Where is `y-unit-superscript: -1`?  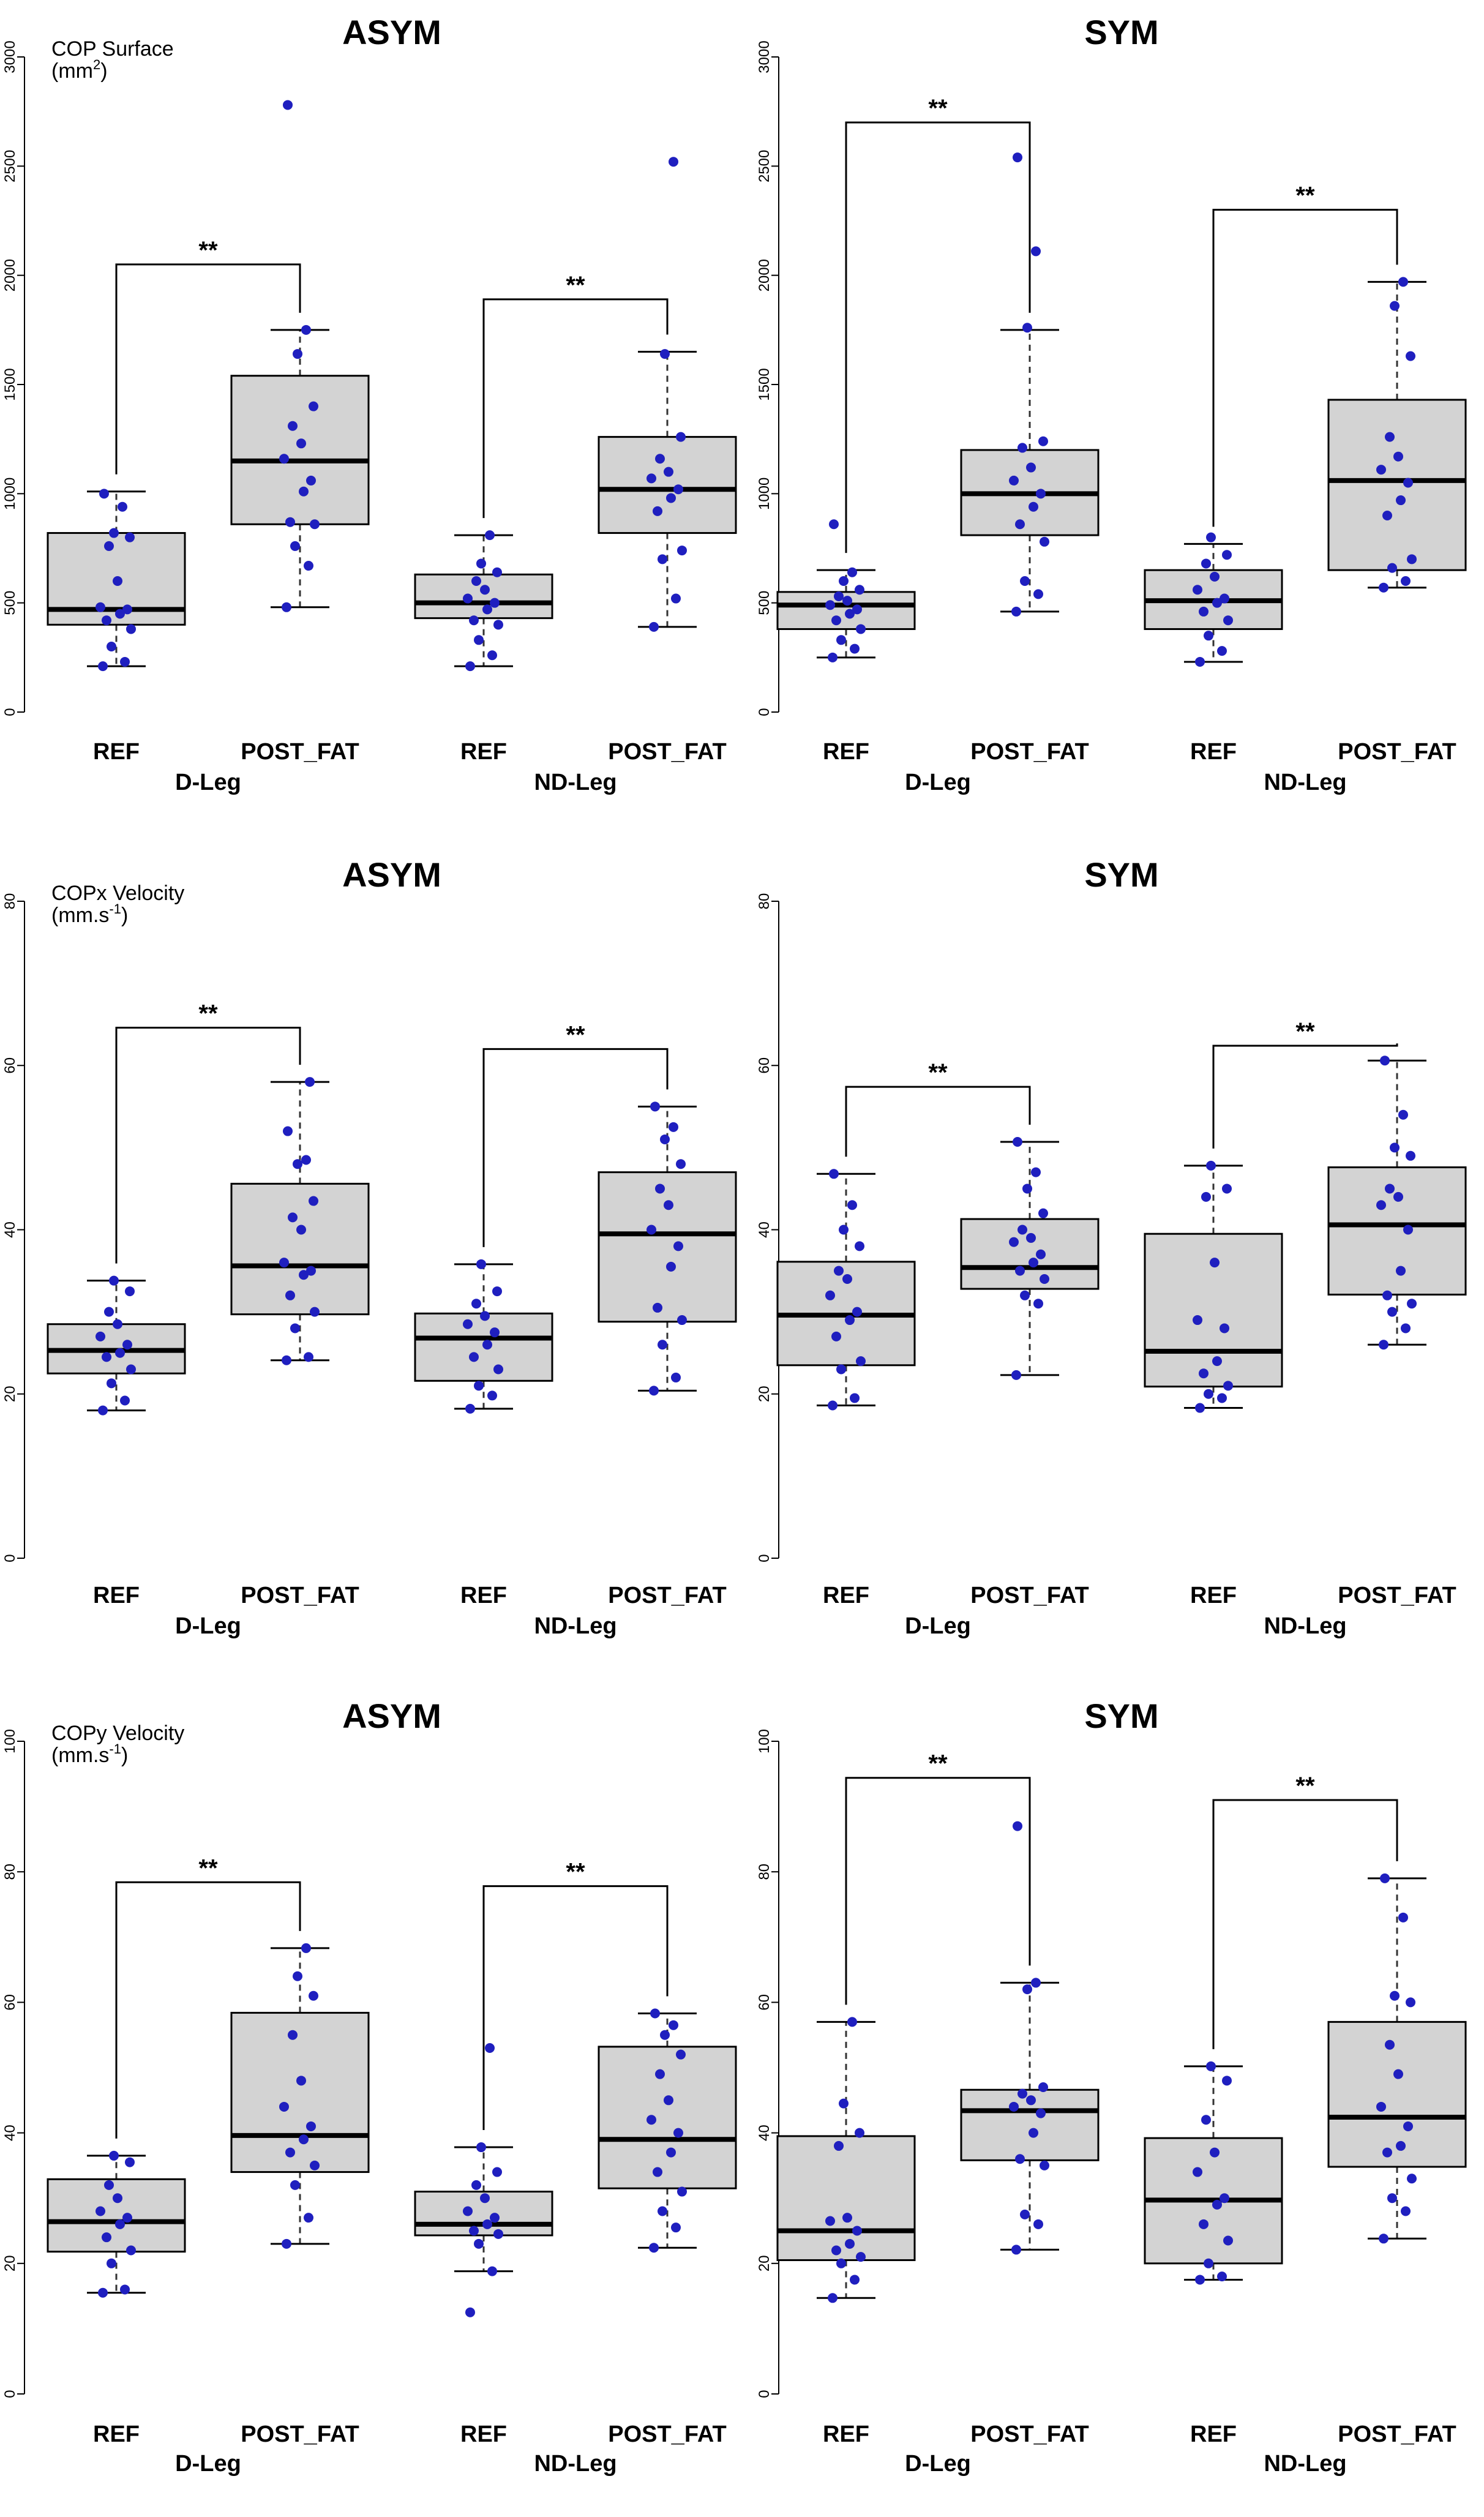 y-unit-superscript: -1 is located at coordinates (115, 1749).